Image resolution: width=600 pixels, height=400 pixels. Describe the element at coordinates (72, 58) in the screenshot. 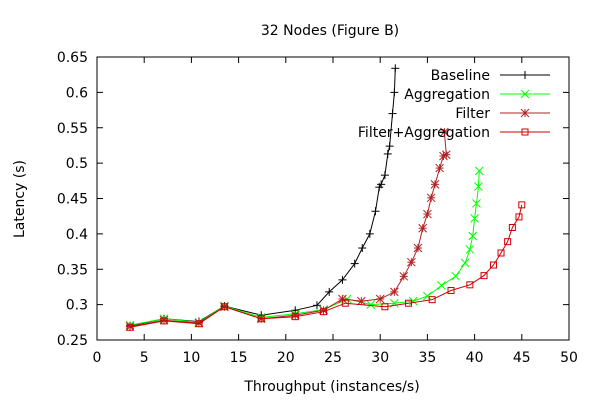

I see `y-tick-label: 0.65` at that location.